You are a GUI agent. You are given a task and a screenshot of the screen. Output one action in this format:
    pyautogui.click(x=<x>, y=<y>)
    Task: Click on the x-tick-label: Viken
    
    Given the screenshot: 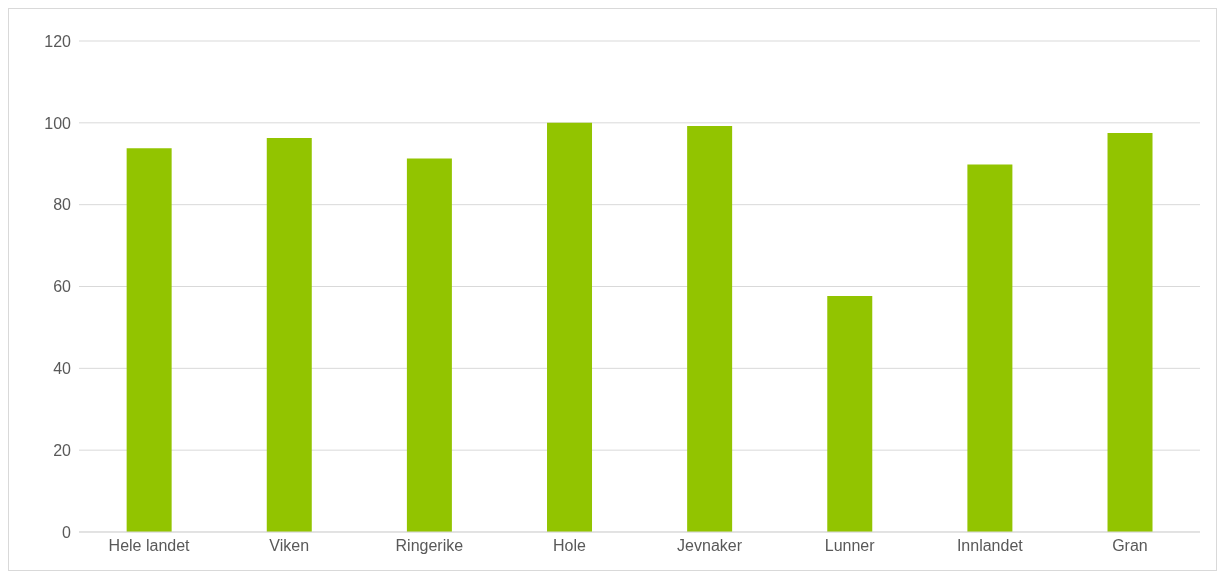 What is the action you would take?
    pyautogui.click(x=289, y=546)
    